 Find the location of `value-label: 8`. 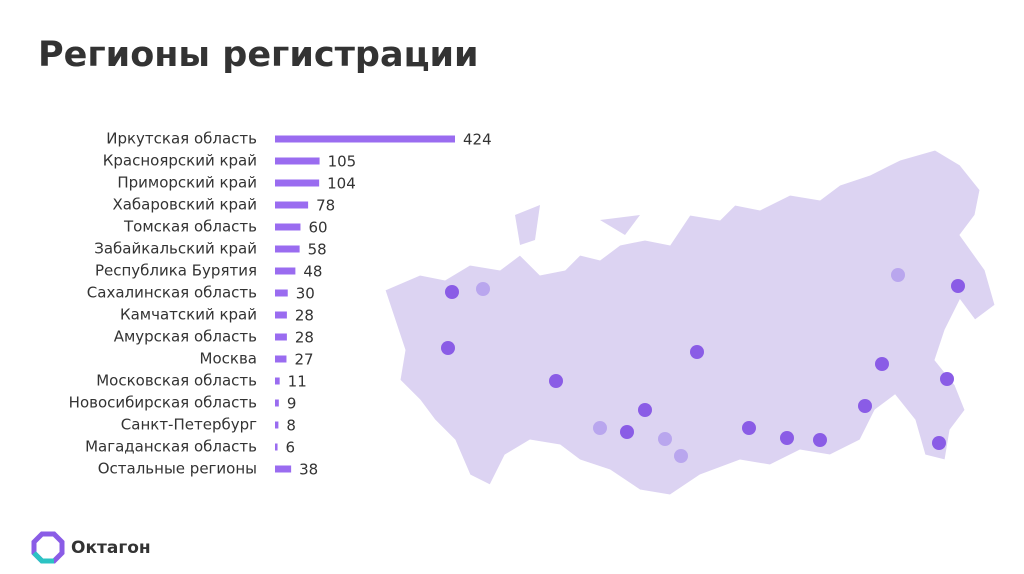

value-label: 8 is located at coordinates (291, 426).